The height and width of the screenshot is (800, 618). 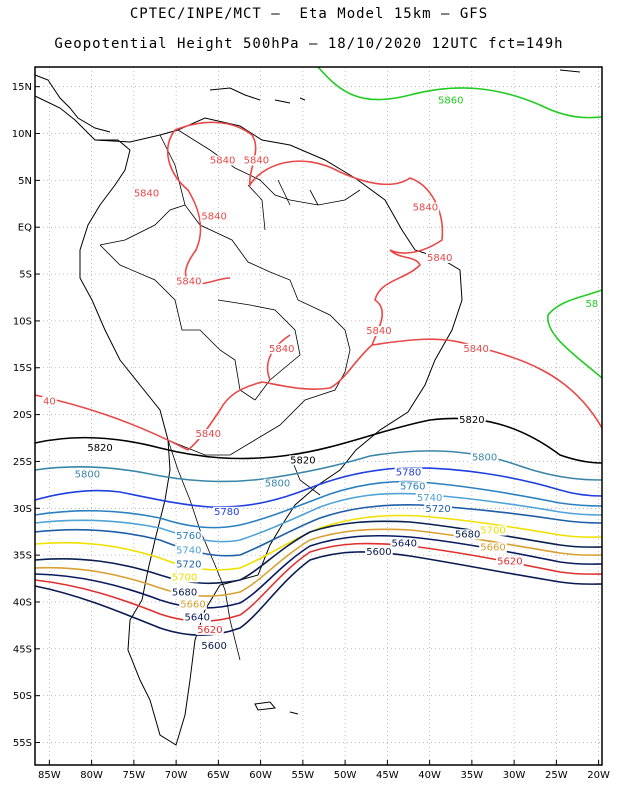 What do you see at coordinates (303, 775) in the screenshot?
I see `longitude-label: 55W` at bounding box center [303, 775].